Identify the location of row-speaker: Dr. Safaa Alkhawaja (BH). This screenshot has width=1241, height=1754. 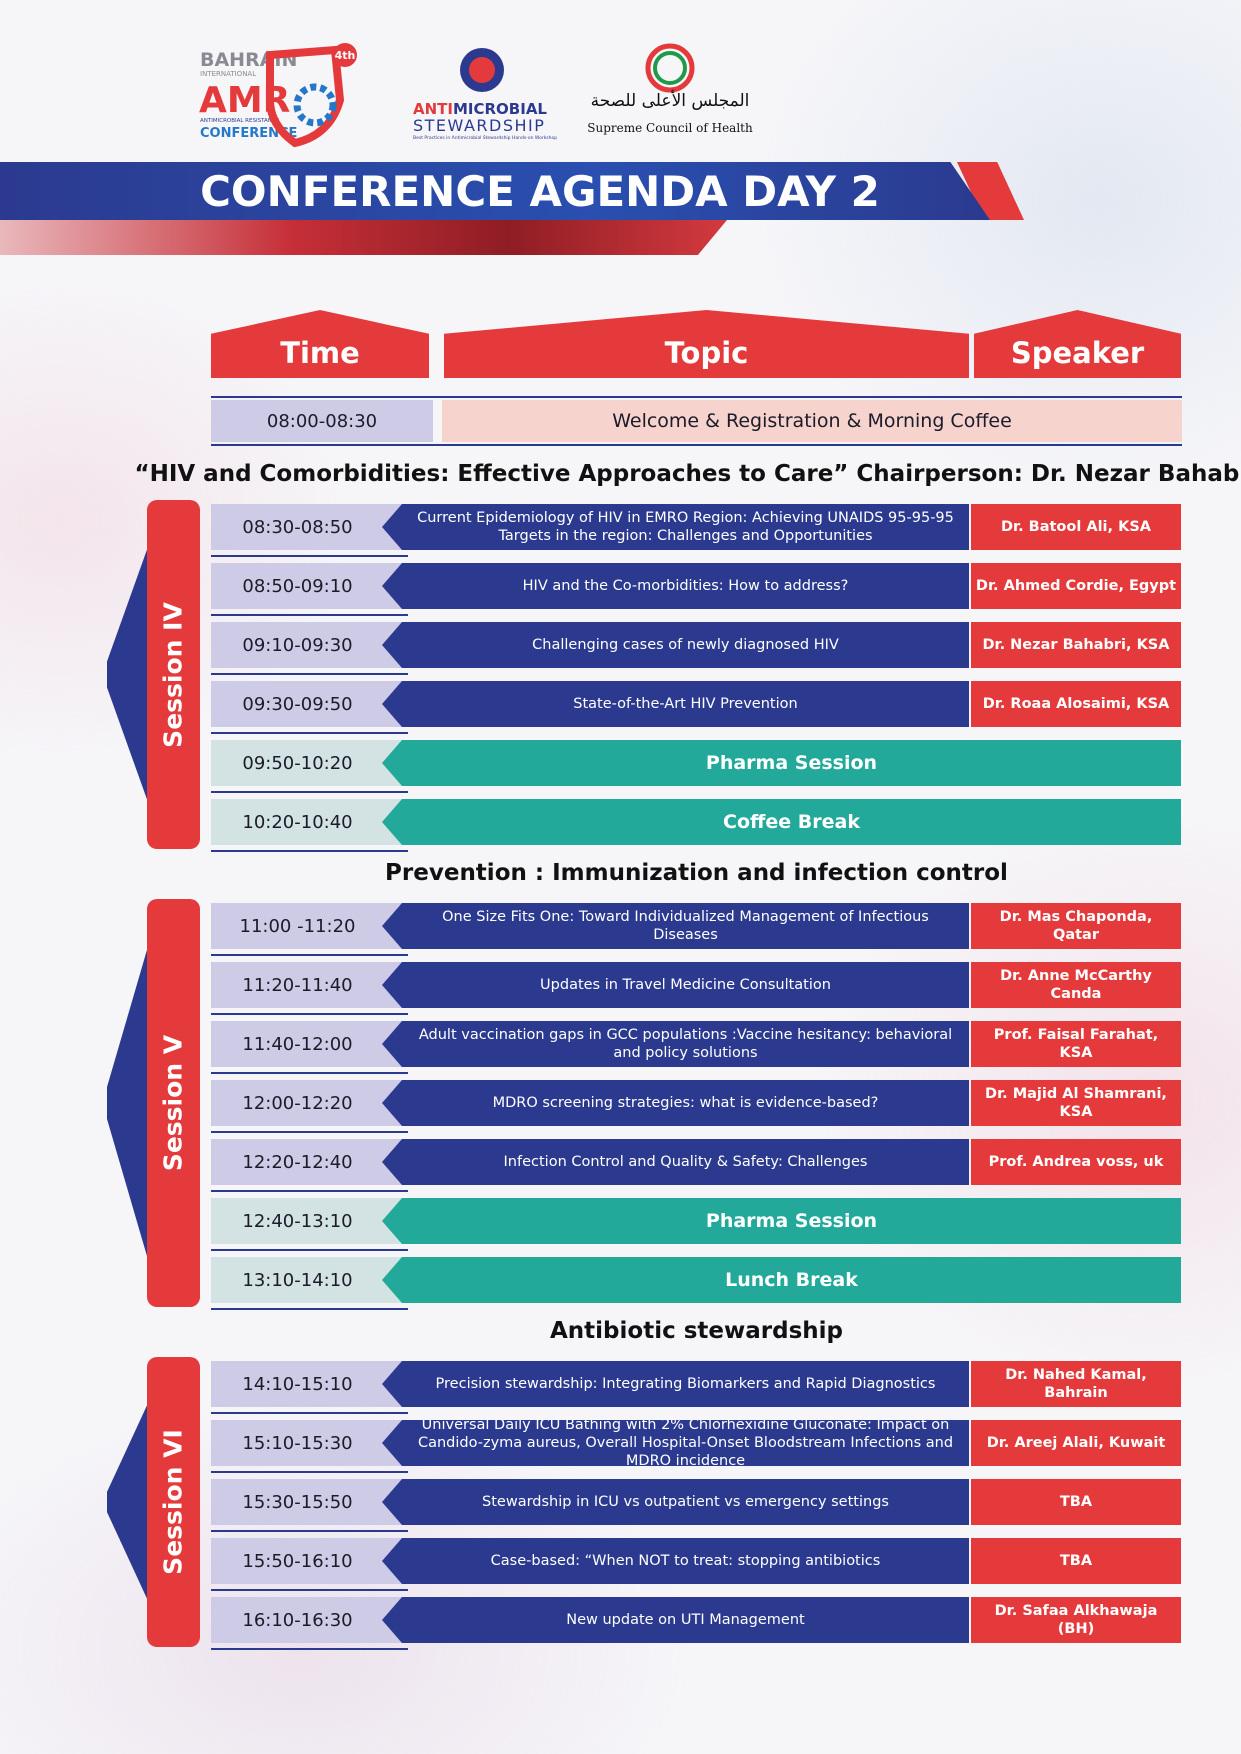
(1076, 1620).